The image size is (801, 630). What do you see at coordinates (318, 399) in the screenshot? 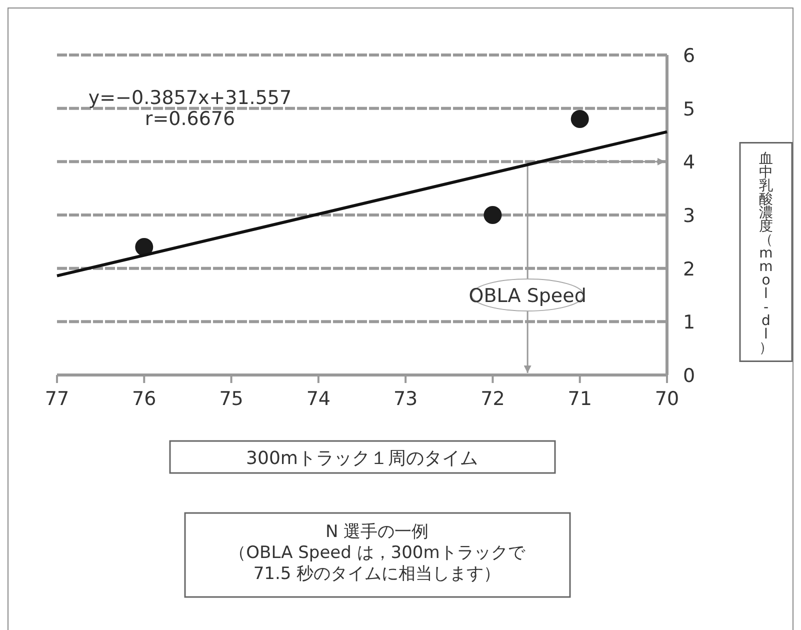
I see `x-tick-label: 74` at bounding box center [318, 399].